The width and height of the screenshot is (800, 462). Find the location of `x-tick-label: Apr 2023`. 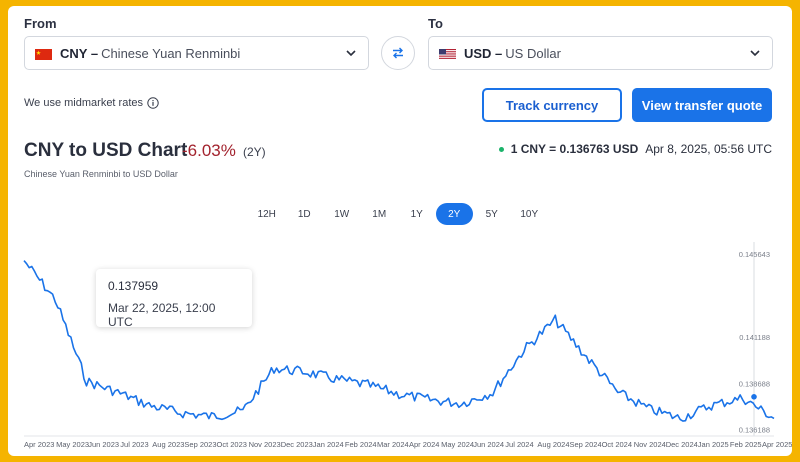

x-tick-label: Apr 2023 is located at coordinates (39, 444).